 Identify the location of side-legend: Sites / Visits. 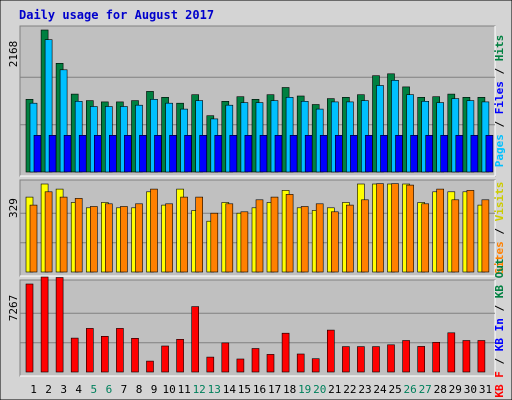
(499, 228).